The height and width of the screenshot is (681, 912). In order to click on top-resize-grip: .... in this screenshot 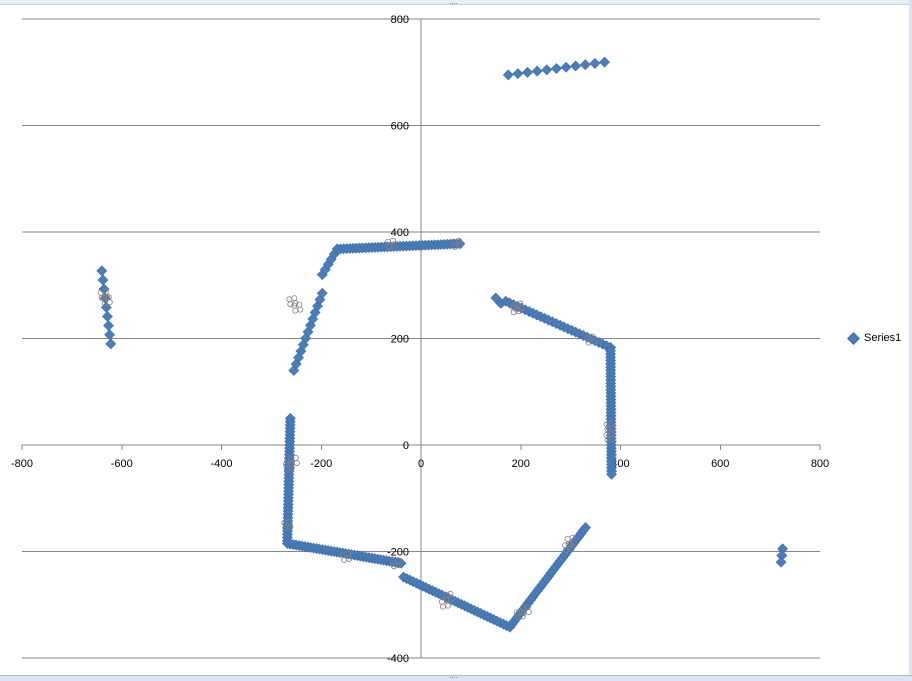, I will do `click(453, 3)`.